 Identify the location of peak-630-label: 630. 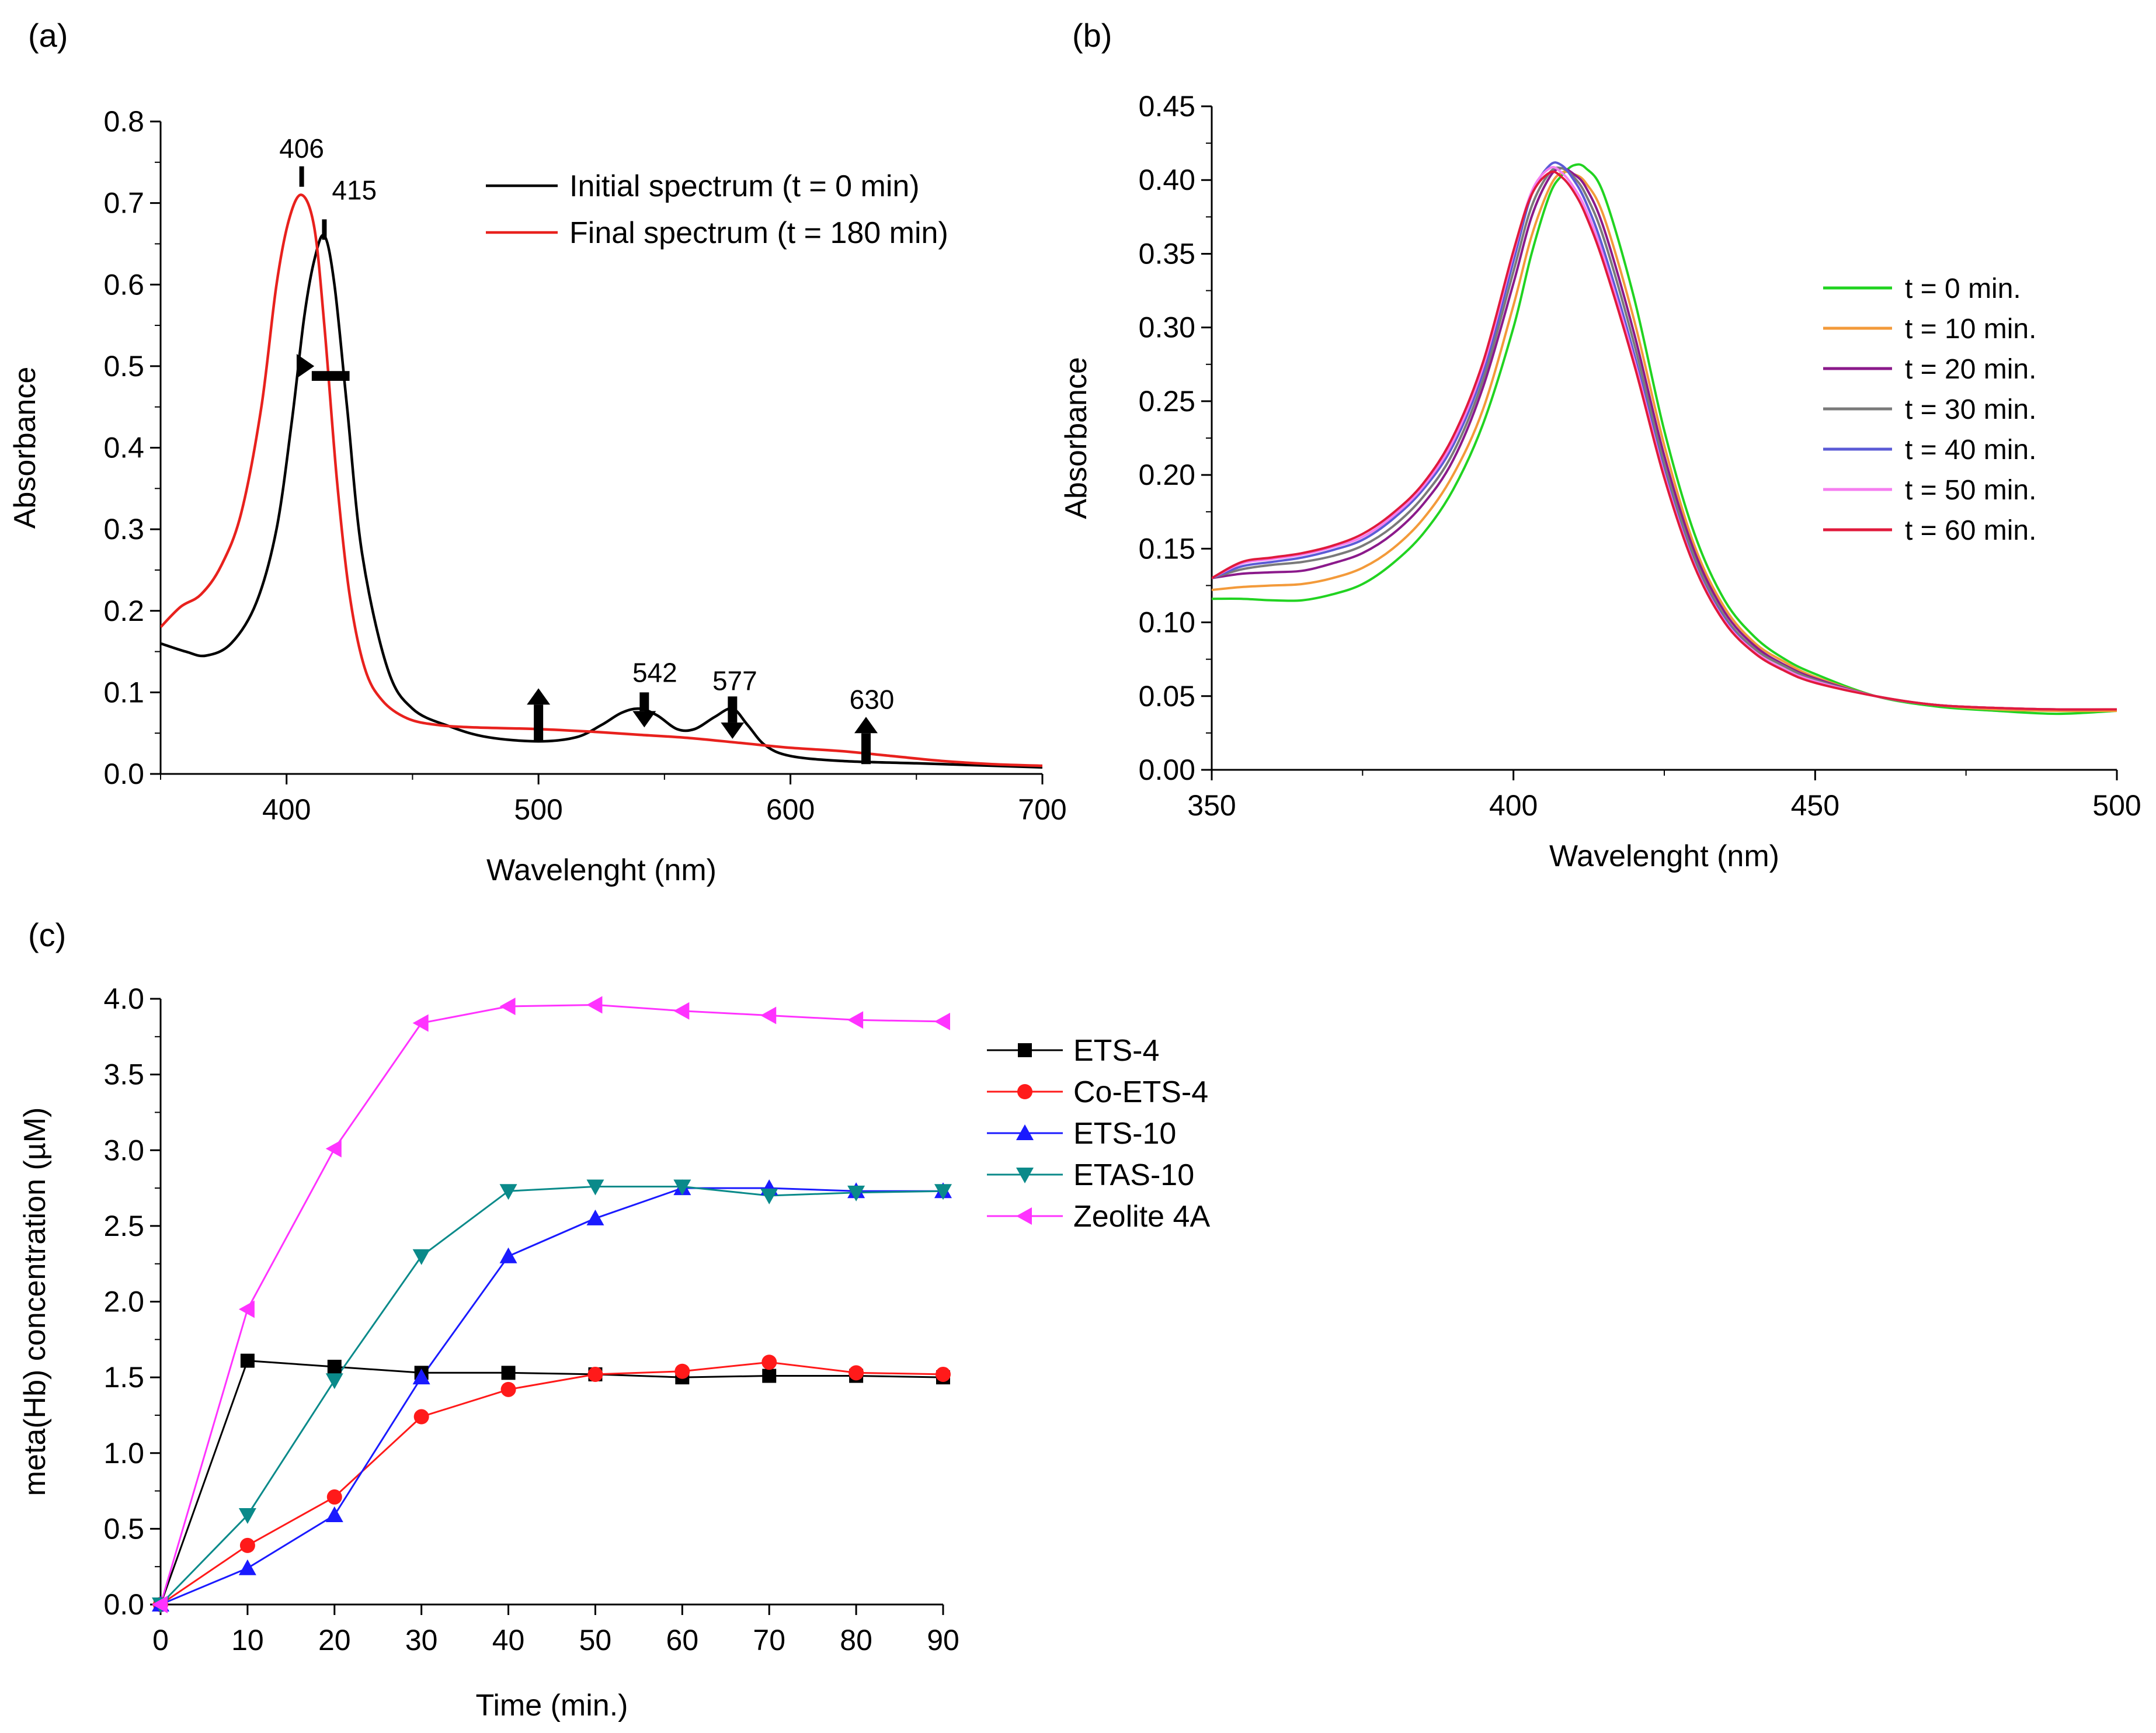
(872, 700).